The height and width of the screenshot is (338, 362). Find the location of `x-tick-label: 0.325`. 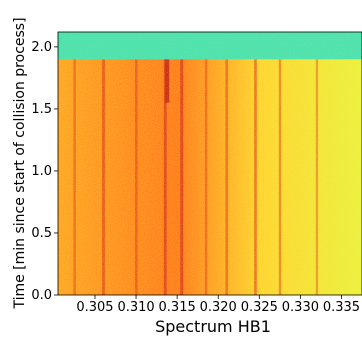

x-tick-label: 0.325 is located at coordinates (259, 307).